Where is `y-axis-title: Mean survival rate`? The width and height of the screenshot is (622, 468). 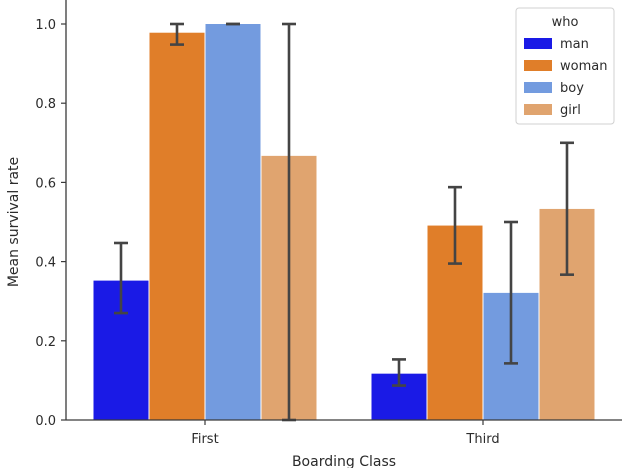
y-axis-title: Mean survival rate is located at coordinates (14, 222).